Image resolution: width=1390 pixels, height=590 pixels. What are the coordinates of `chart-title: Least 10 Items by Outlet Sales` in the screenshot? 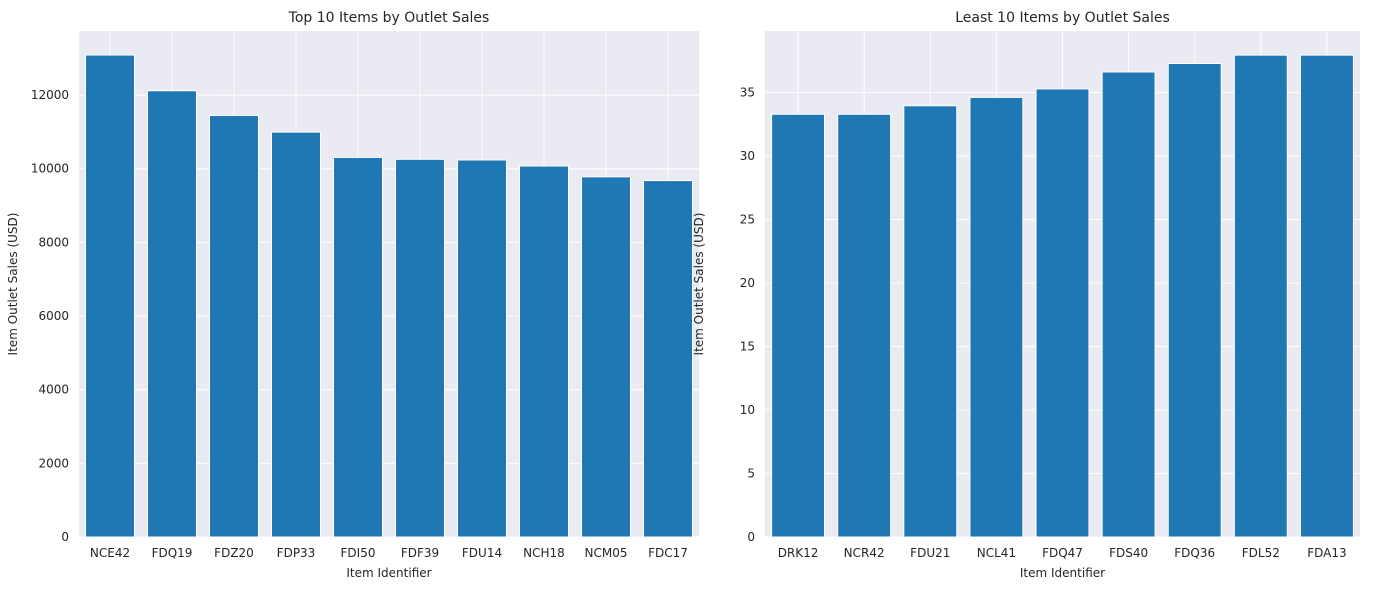 It's located at (1062, 18).